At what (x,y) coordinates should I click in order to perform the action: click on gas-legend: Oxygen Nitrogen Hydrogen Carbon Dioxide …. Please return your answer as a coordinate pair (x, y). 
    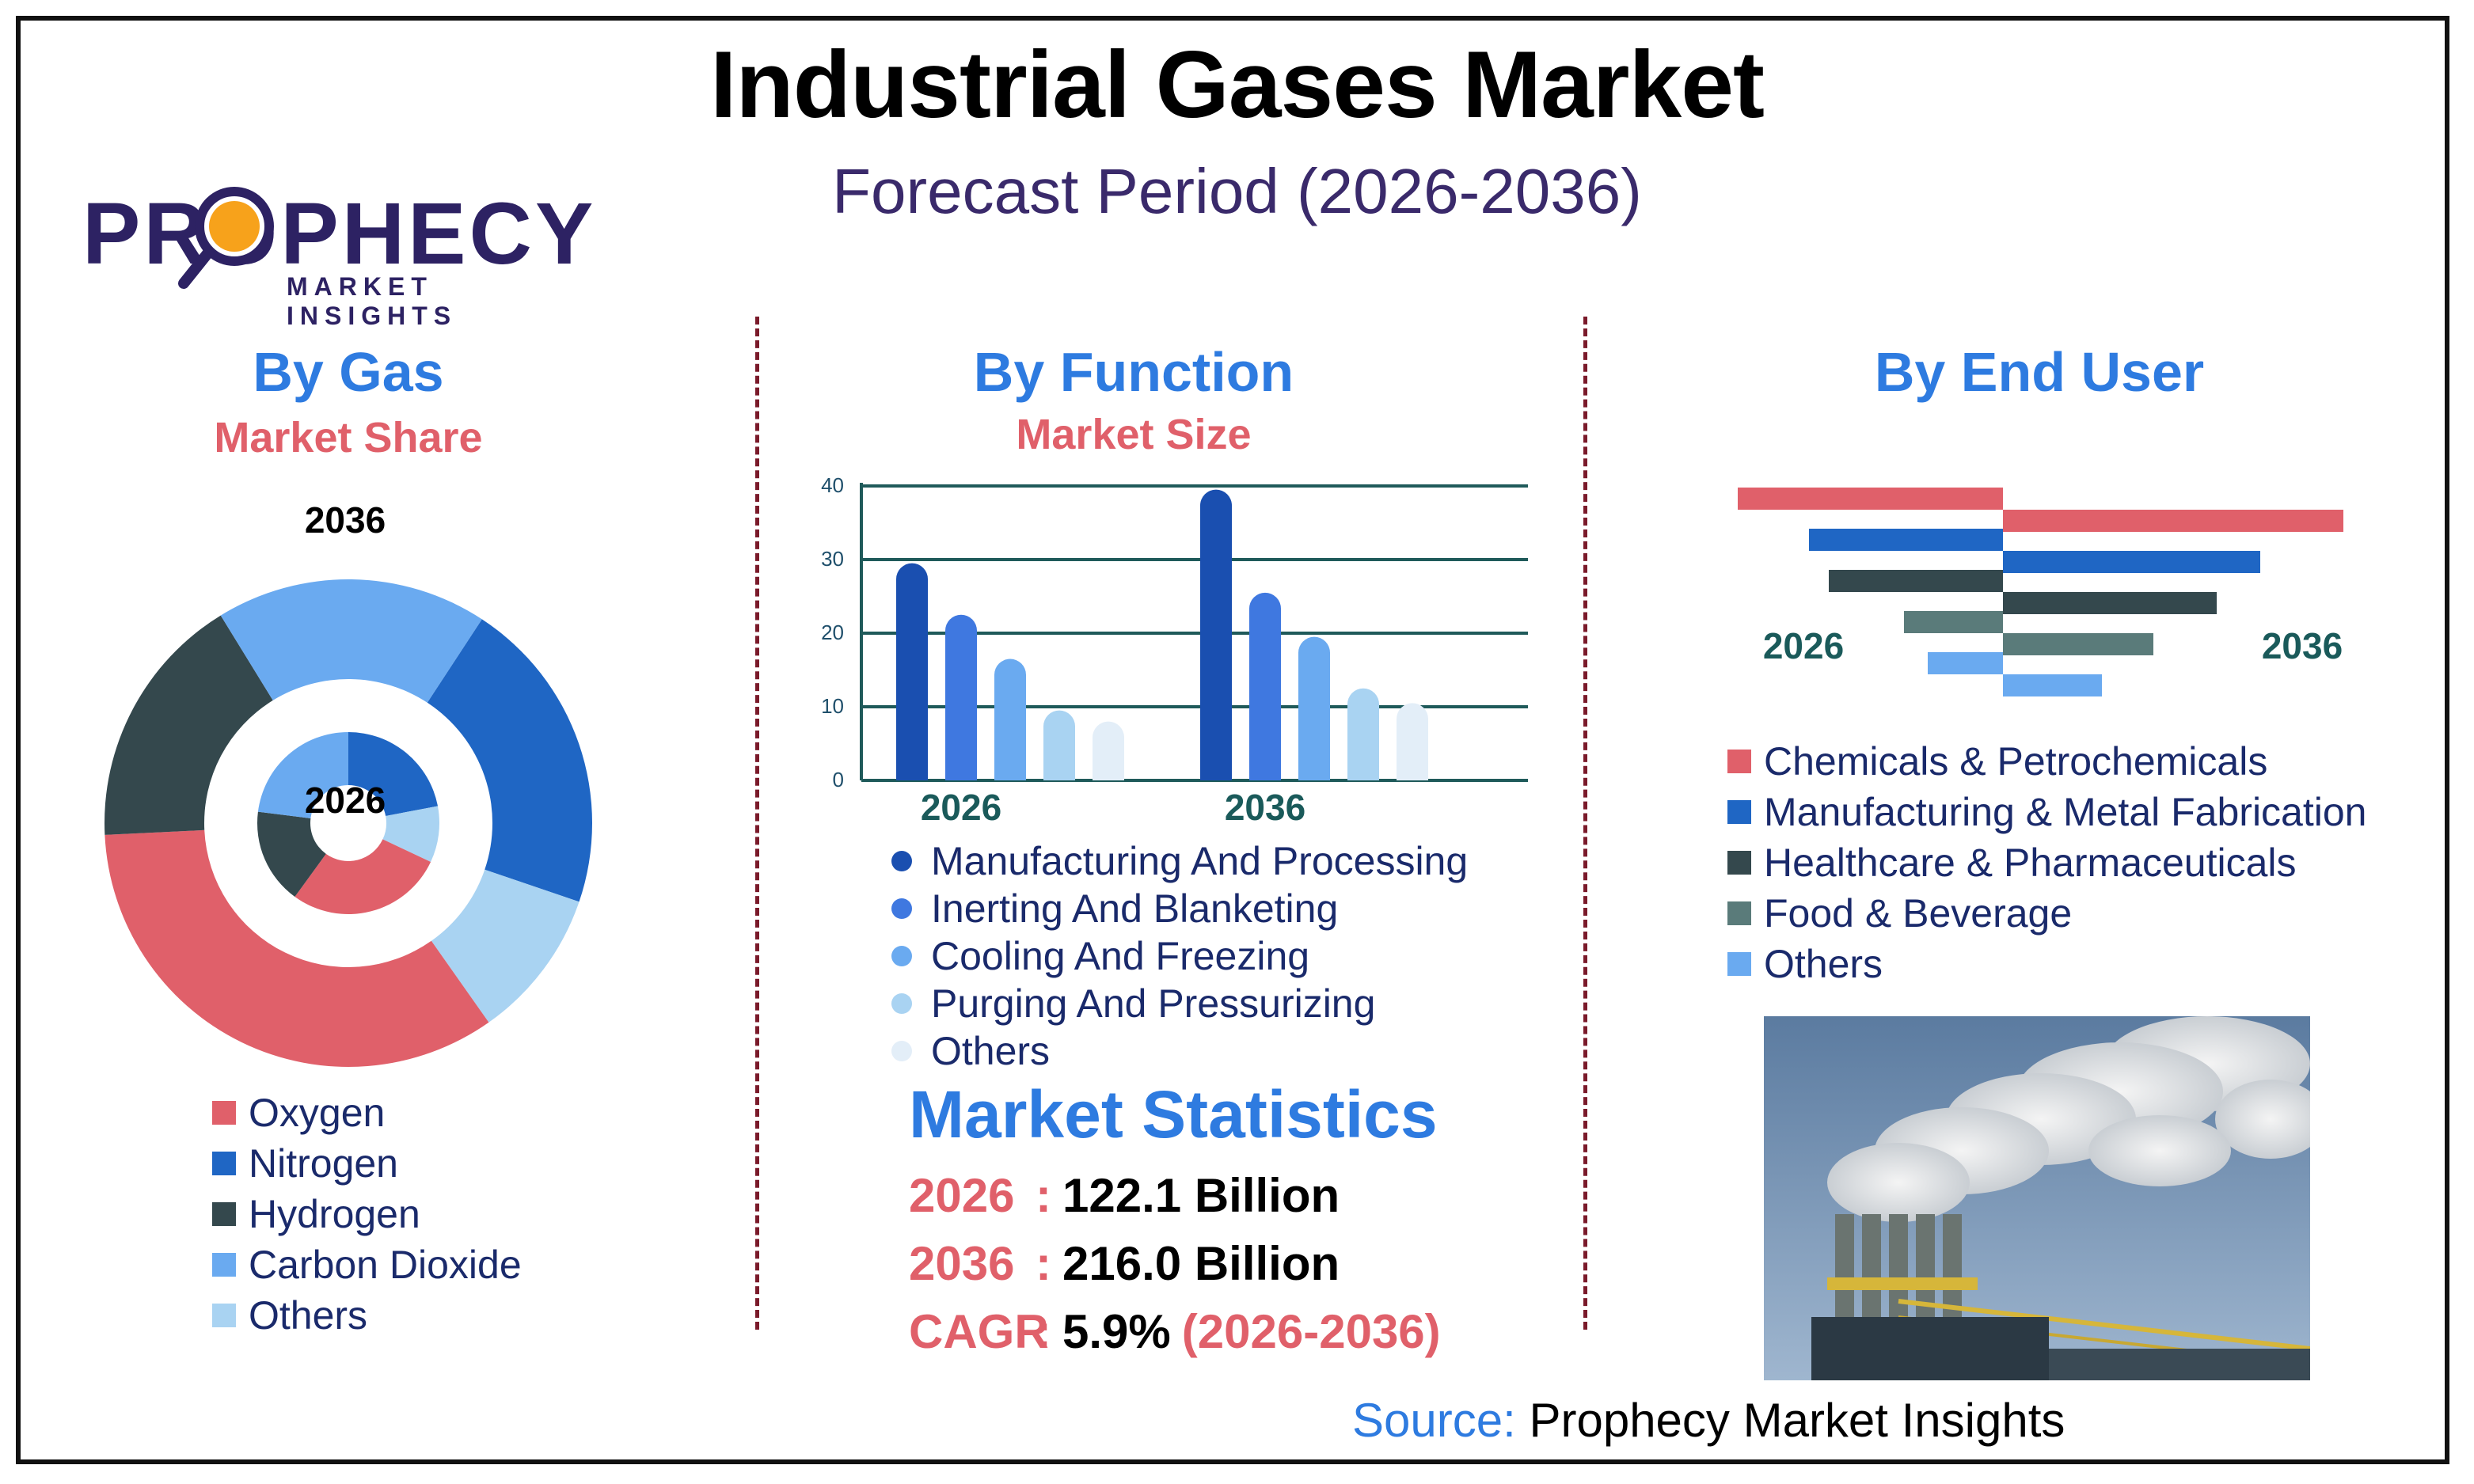
    Looking at the image, I should click on (367, 1214).